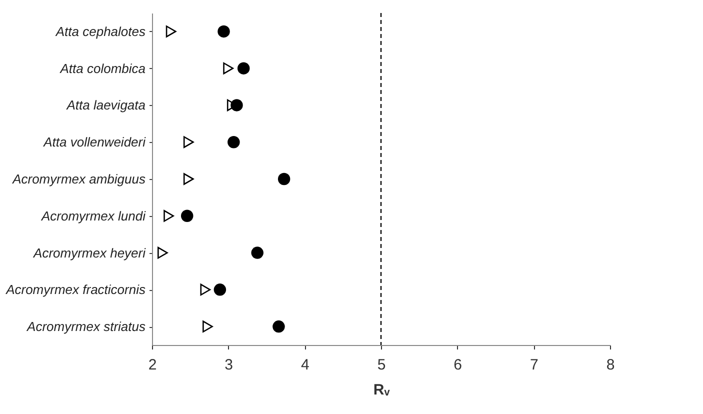  Describe the element at coordinates (102, 68) in the screenshot. I see `y-tick-label: Atta colombica` at that location.